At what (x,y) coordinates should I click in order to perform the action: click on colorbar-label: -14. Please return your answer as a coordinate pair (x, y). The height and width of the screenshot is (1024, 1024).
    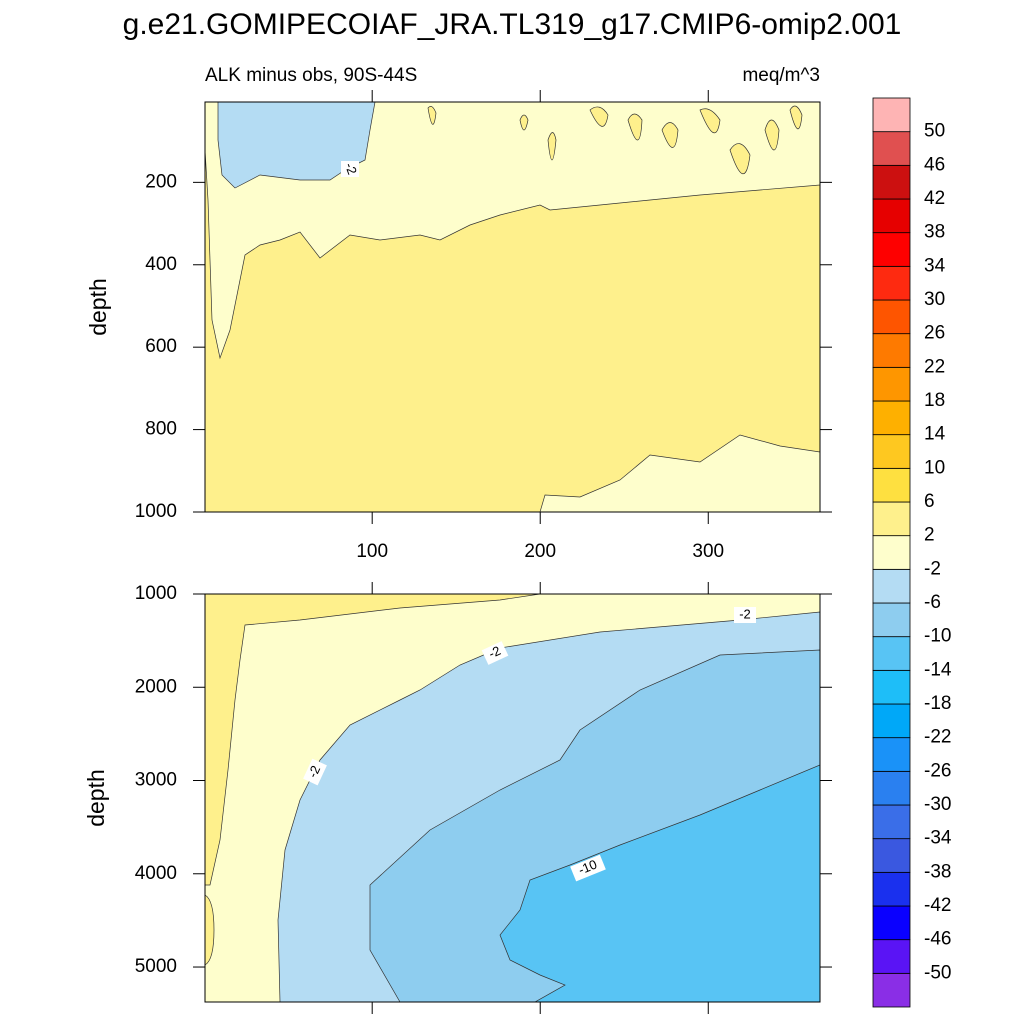
    Looking at the image, I should click on (938, 669).